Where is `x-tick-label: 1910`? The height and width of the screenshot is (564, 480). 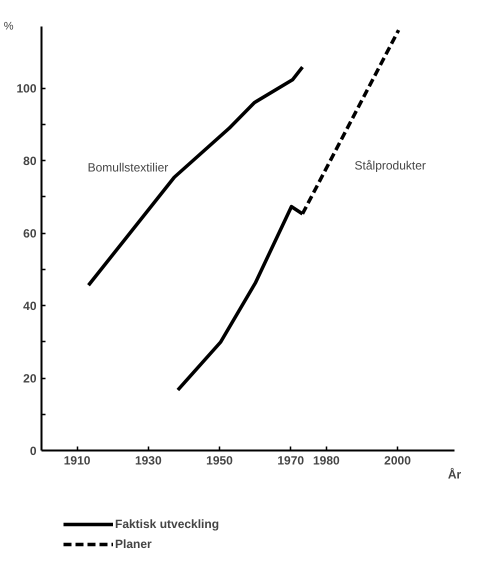
x-tick-label: 1910 is located at coordinates (77, 461).